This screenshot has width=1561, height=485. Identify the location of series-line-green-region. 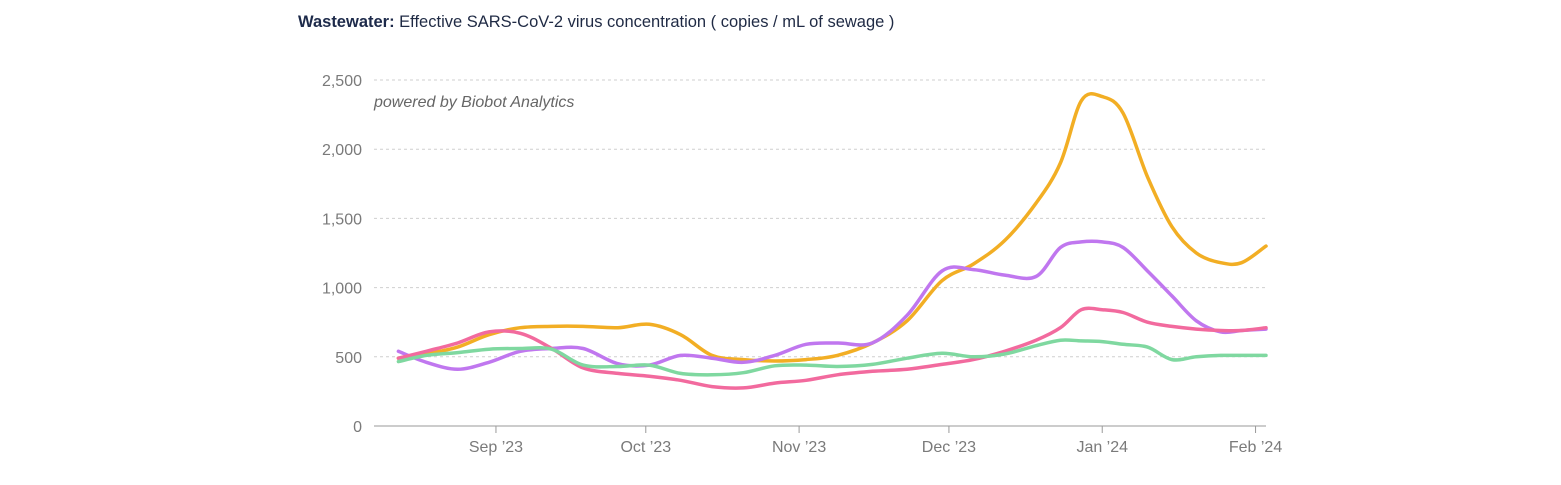
(832, 357).